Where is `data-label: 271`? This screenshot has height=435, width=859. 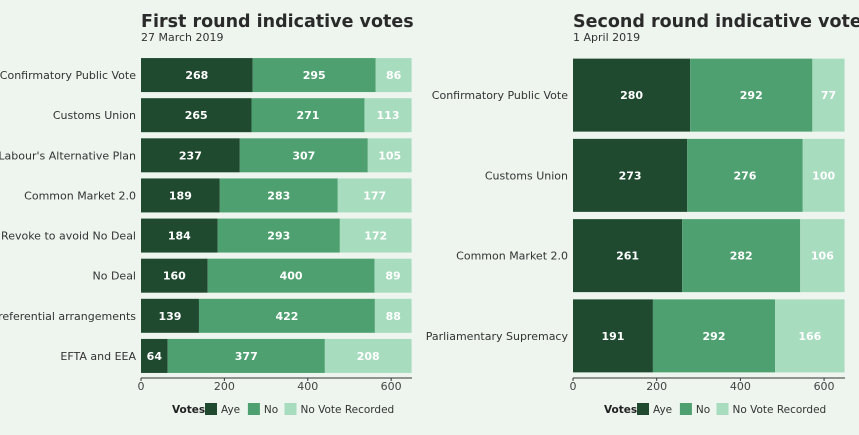
data-label: 271 is located at coordinates (307, 115).